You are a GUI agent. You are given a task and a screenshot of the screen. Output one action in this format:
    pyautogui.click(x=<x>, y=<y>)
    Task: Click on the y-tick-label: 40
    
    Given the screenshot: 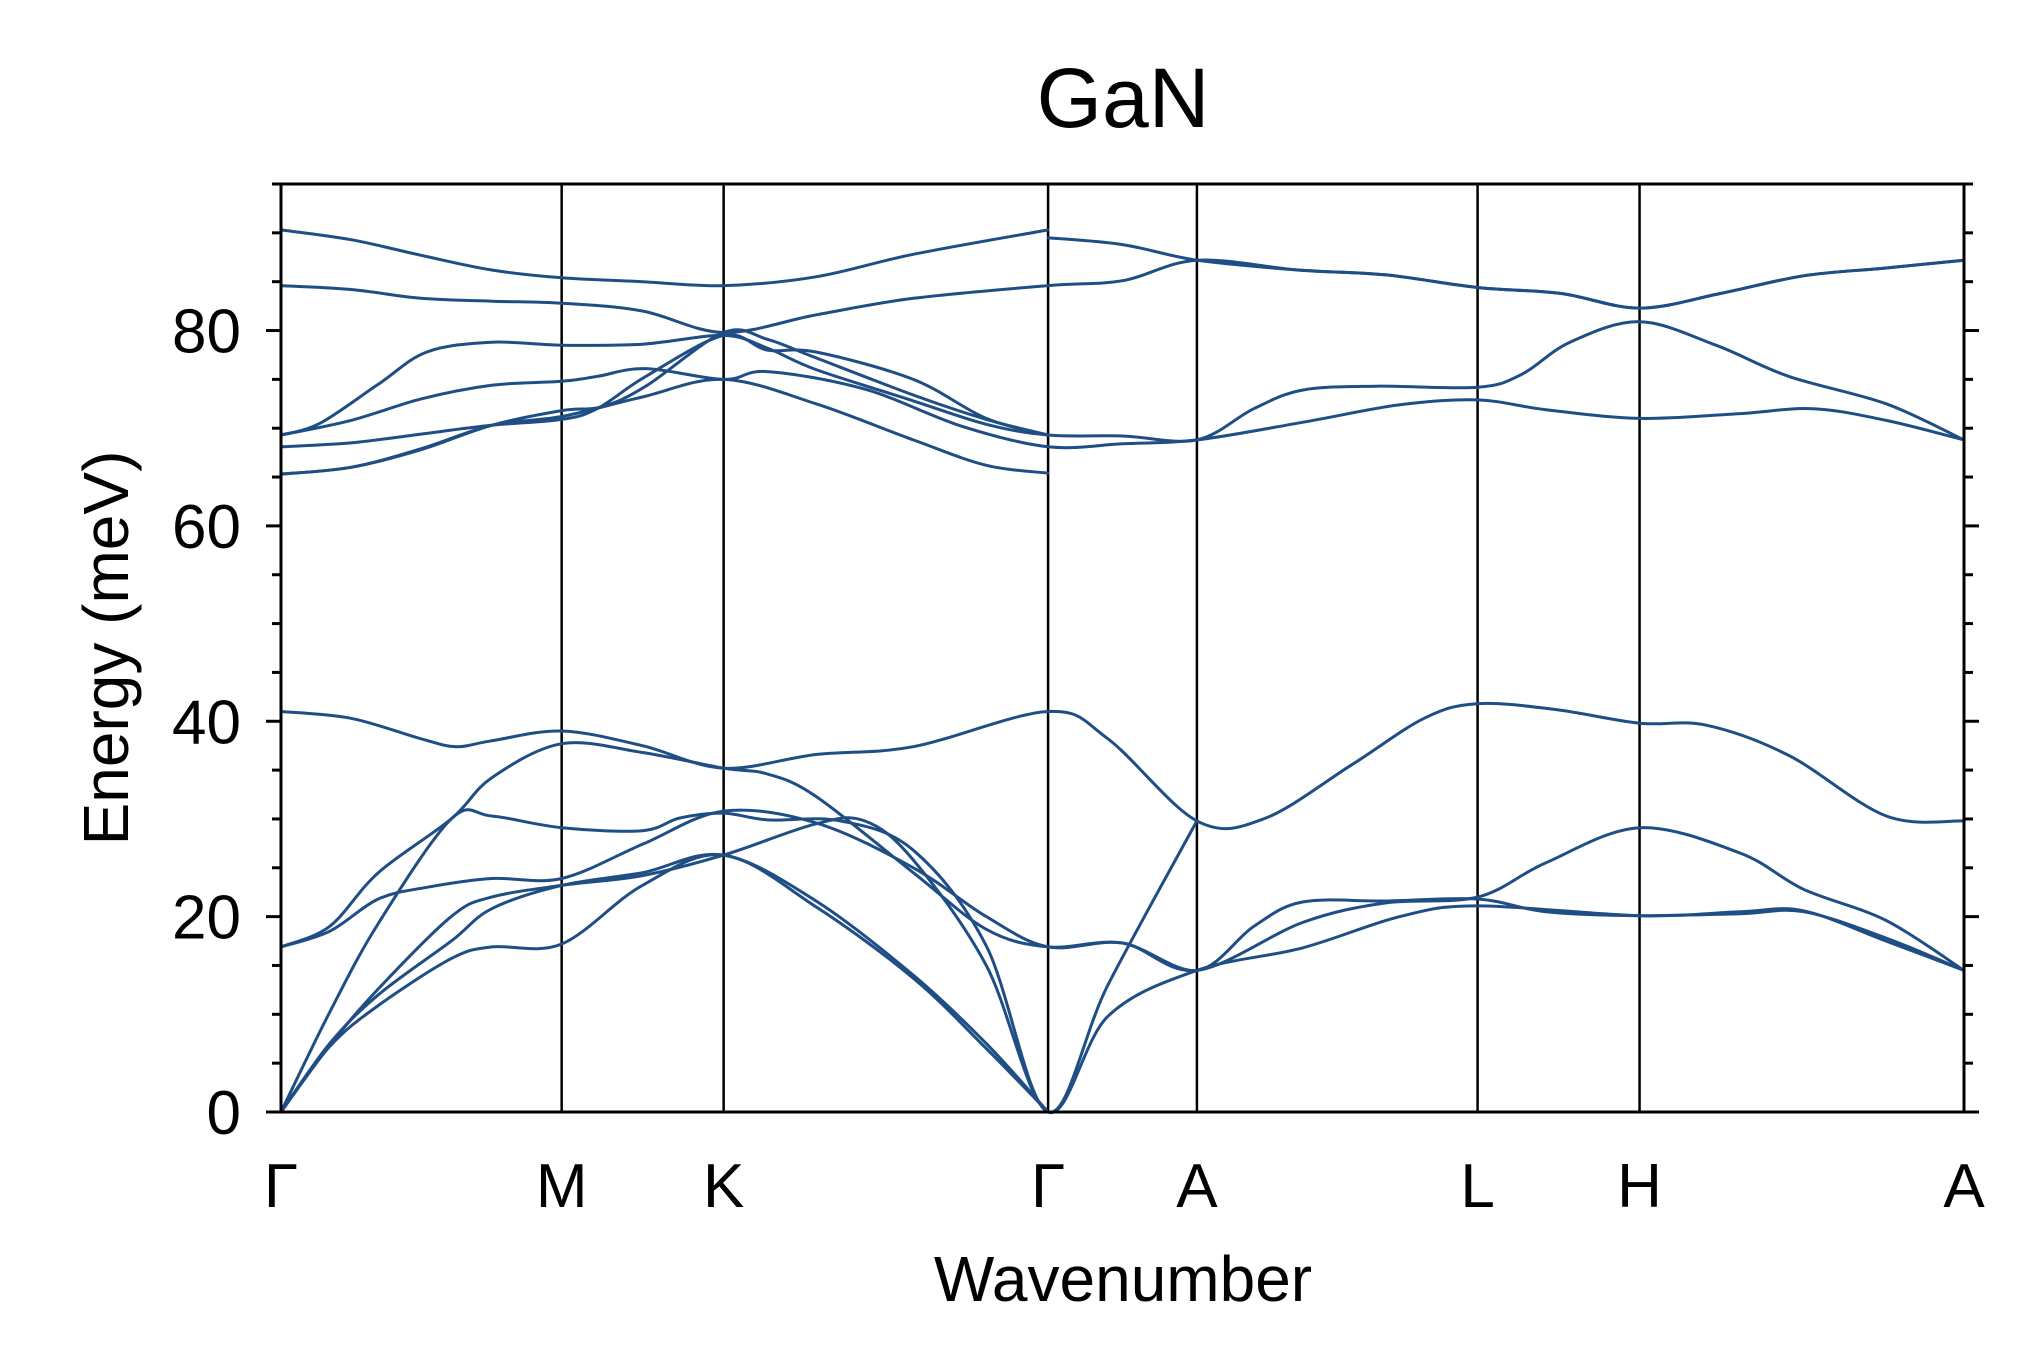 What is the action you would take?
    pyautogui.click(x=206, y=722)
    